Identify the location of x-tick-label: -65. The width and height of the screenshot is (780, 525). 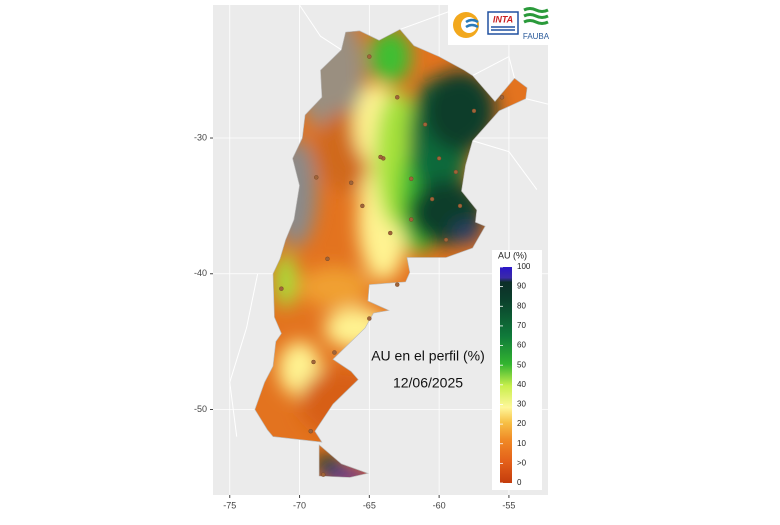
(369, 505).